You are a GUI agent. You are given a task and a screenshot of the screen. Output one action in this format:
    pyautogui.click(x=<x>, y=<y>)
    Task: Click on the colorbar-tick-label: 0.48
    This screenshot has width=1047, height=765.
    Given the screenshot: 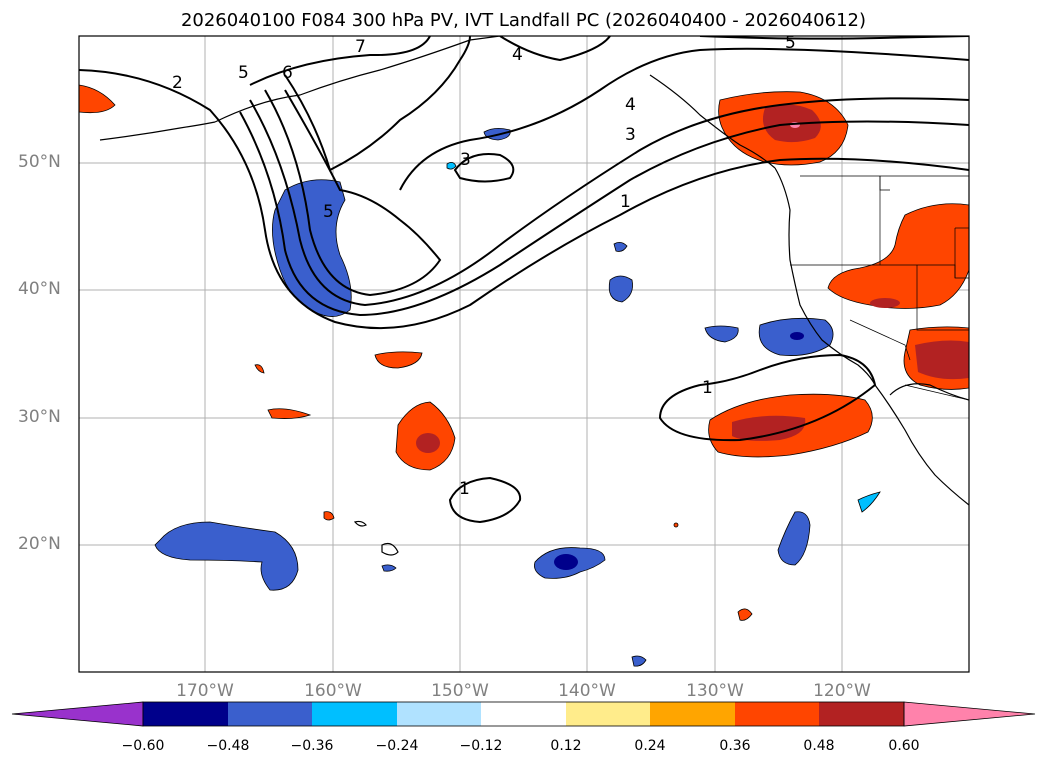 What is the action you would take?
    pyautogui.click(x=819, y=746)
    